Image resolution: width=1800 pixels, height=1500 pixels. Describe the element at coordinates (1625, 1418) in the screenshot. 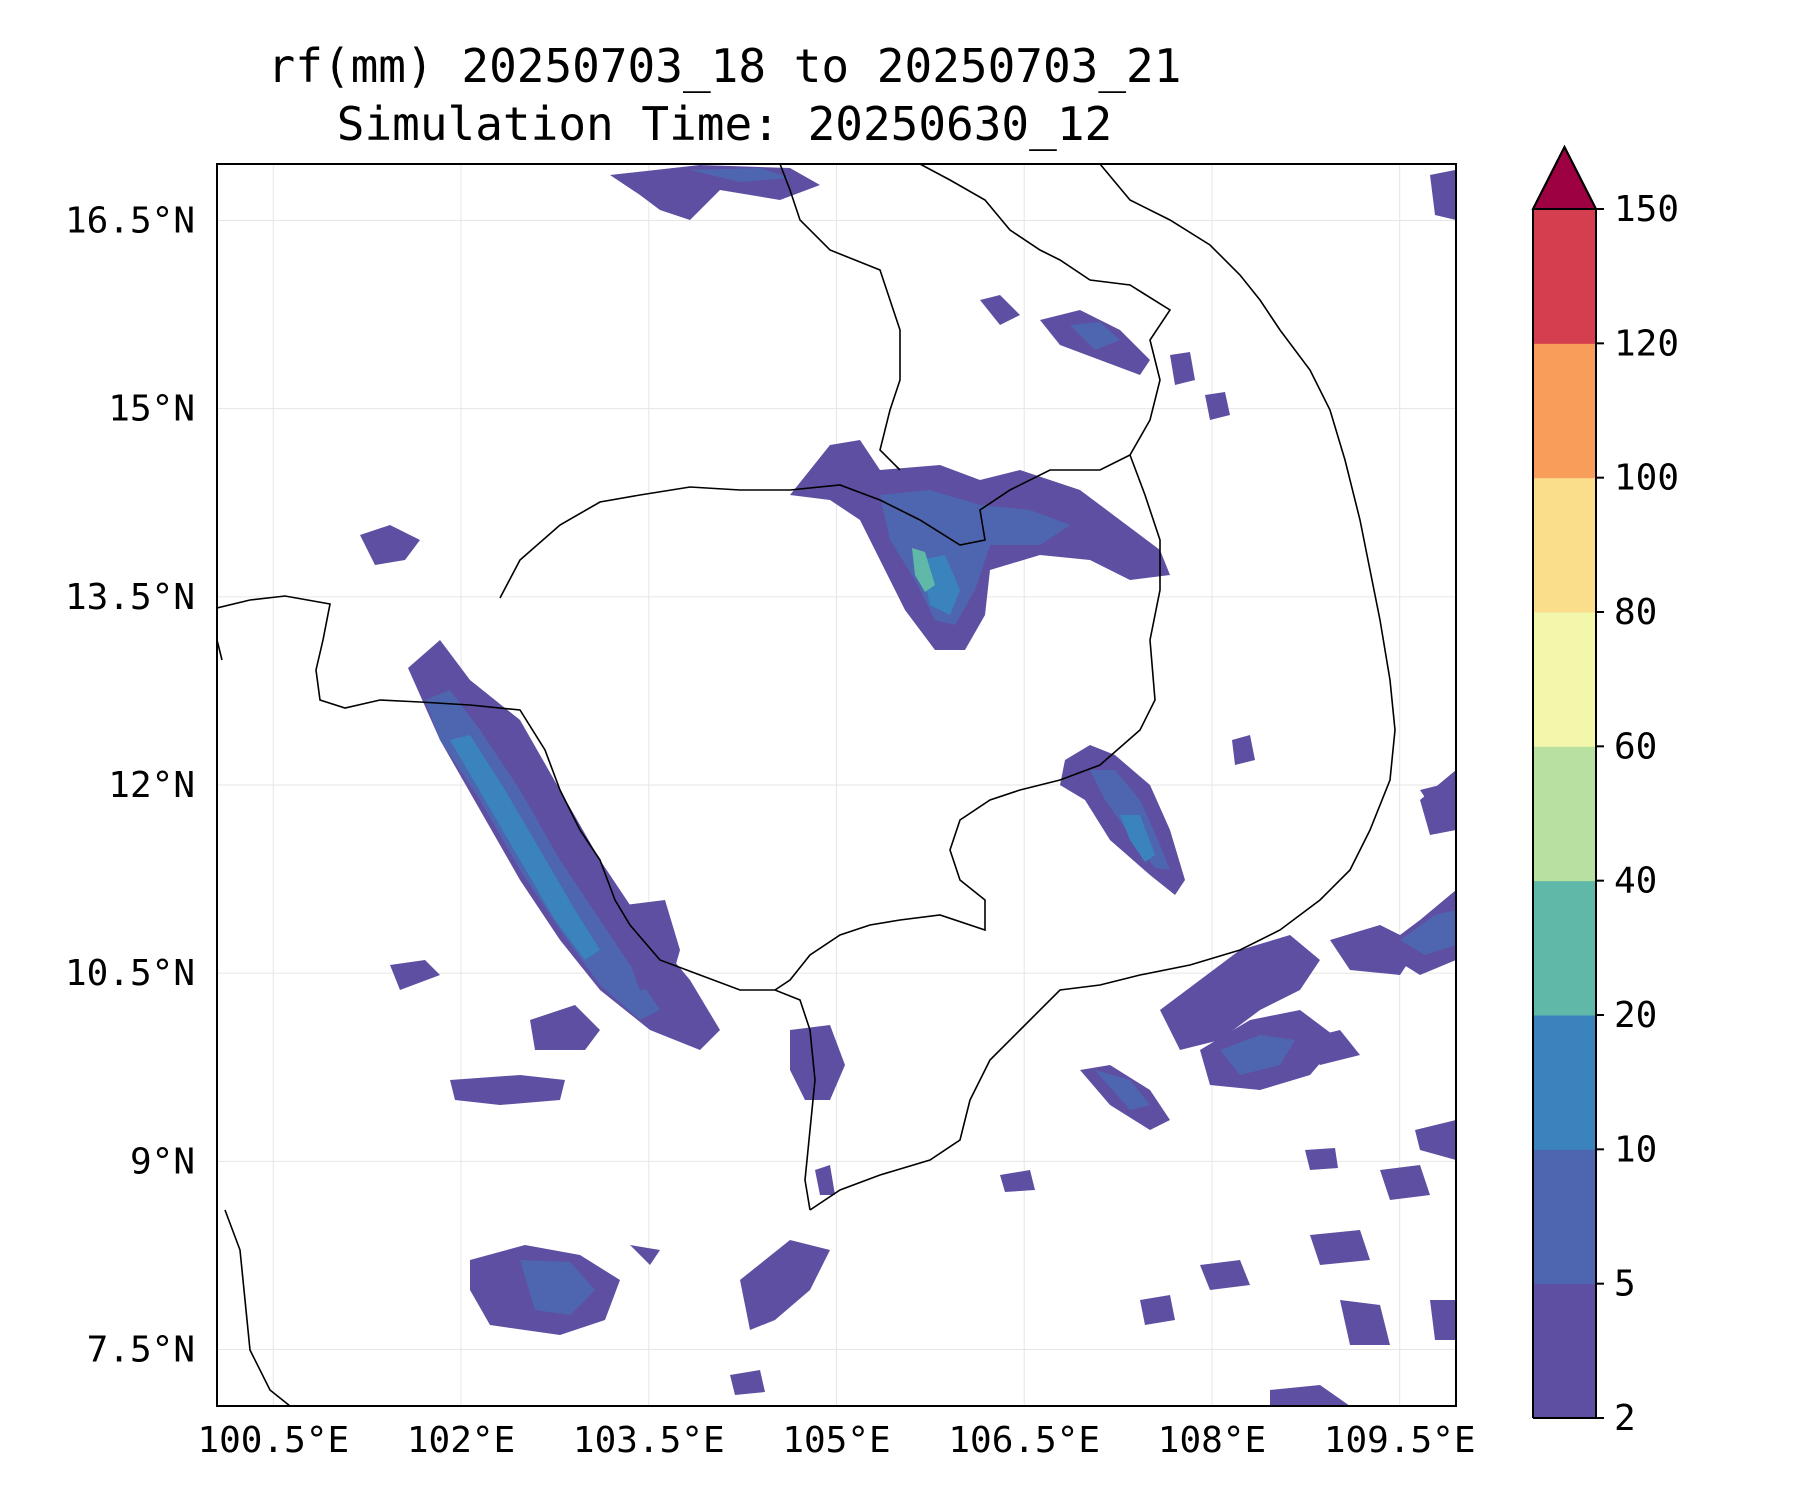

I see `colorbar-level-label: 2` at that location.